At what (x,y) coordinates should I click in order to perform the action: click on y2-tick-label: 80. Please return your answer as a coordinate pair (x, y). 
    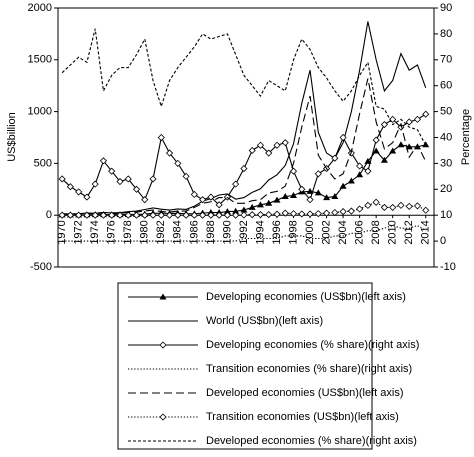
    Looking at the image, I should click on (446, 34).